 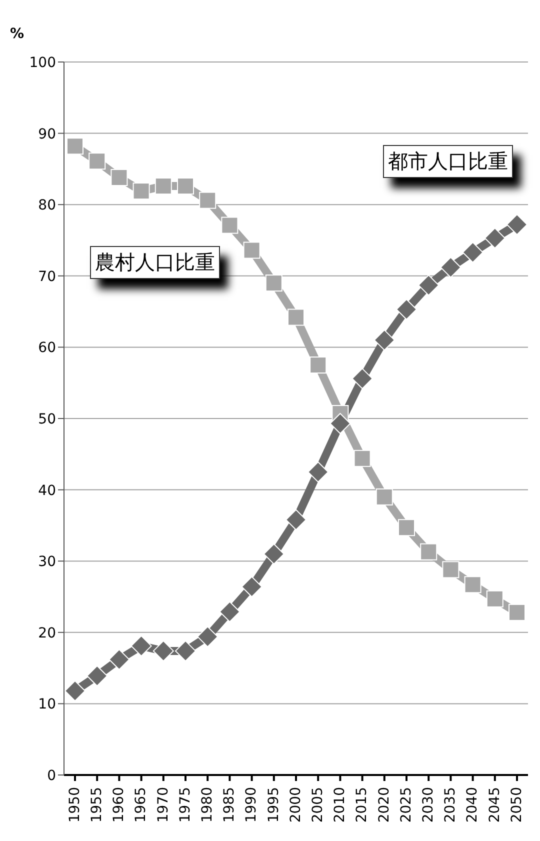 I want to click on x-tick-label: 2040, so click(x=472, y=805).